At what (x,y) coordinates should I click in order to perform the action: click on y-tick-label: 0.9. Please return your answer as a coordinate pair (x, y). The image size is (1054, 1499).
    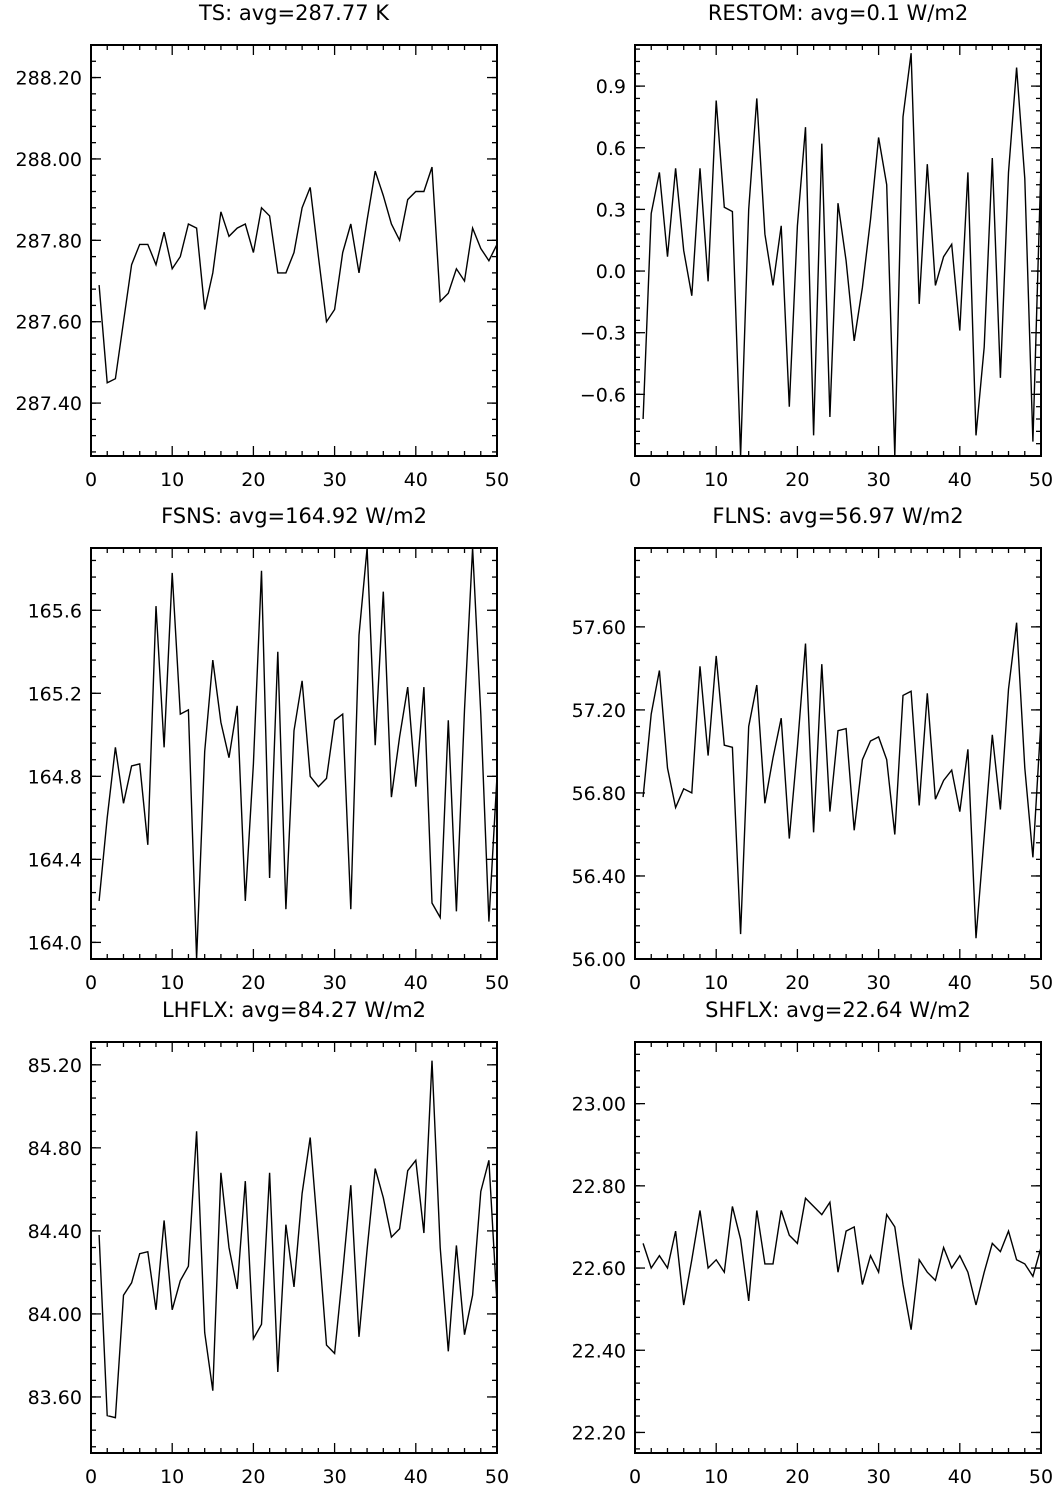
    Looking at the image, I should click on (611, 87).